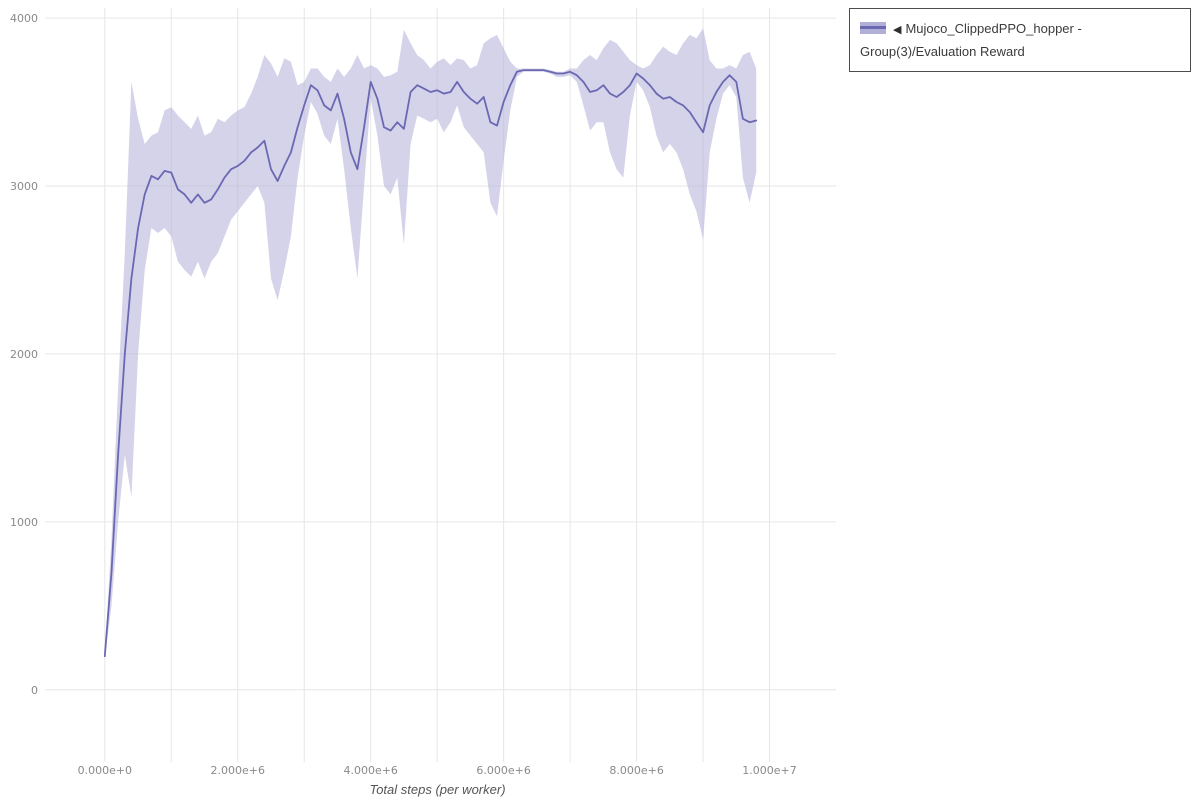  What do you see at coordinates (503, 770) in the screenshot?
I see `x-tick-label: 6.000e+6` at bounding box center [503, 770].